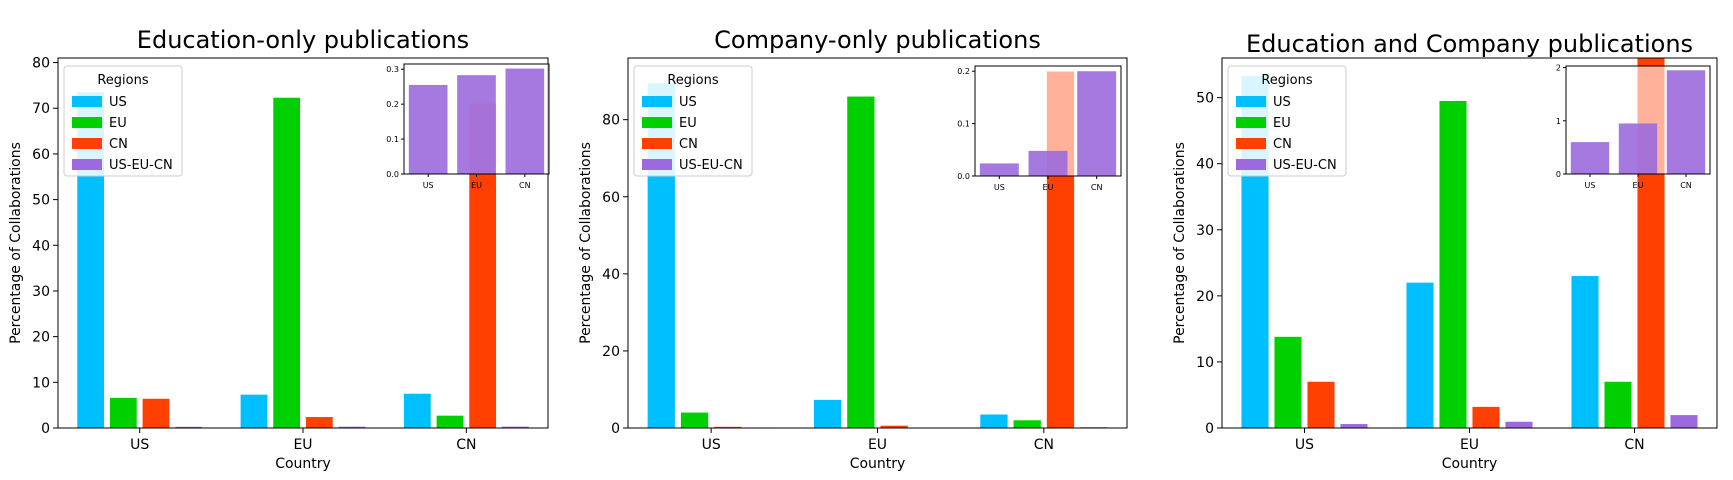 Image resolution: width=1733 pixels, height=480 pixels. I want to click on inset-chart: 0.0 0.1 0.2 US EU CN, so click(1039, 128).